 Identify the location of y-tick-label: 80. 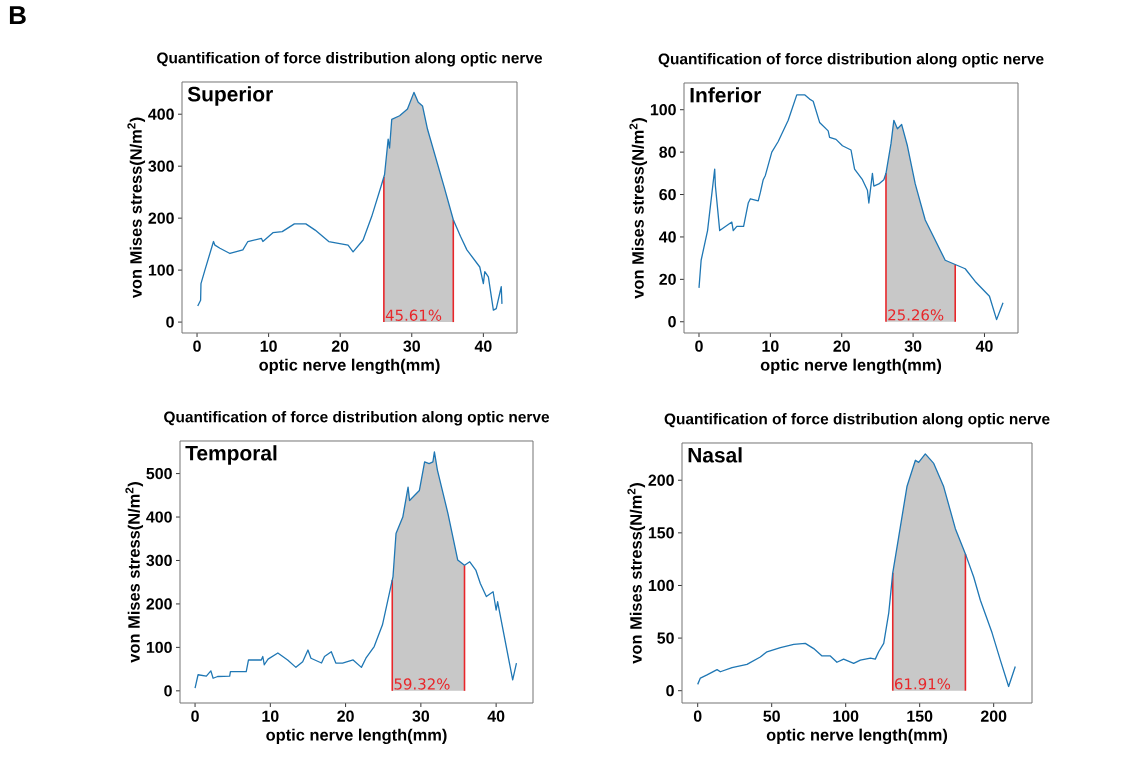
(667, 152).